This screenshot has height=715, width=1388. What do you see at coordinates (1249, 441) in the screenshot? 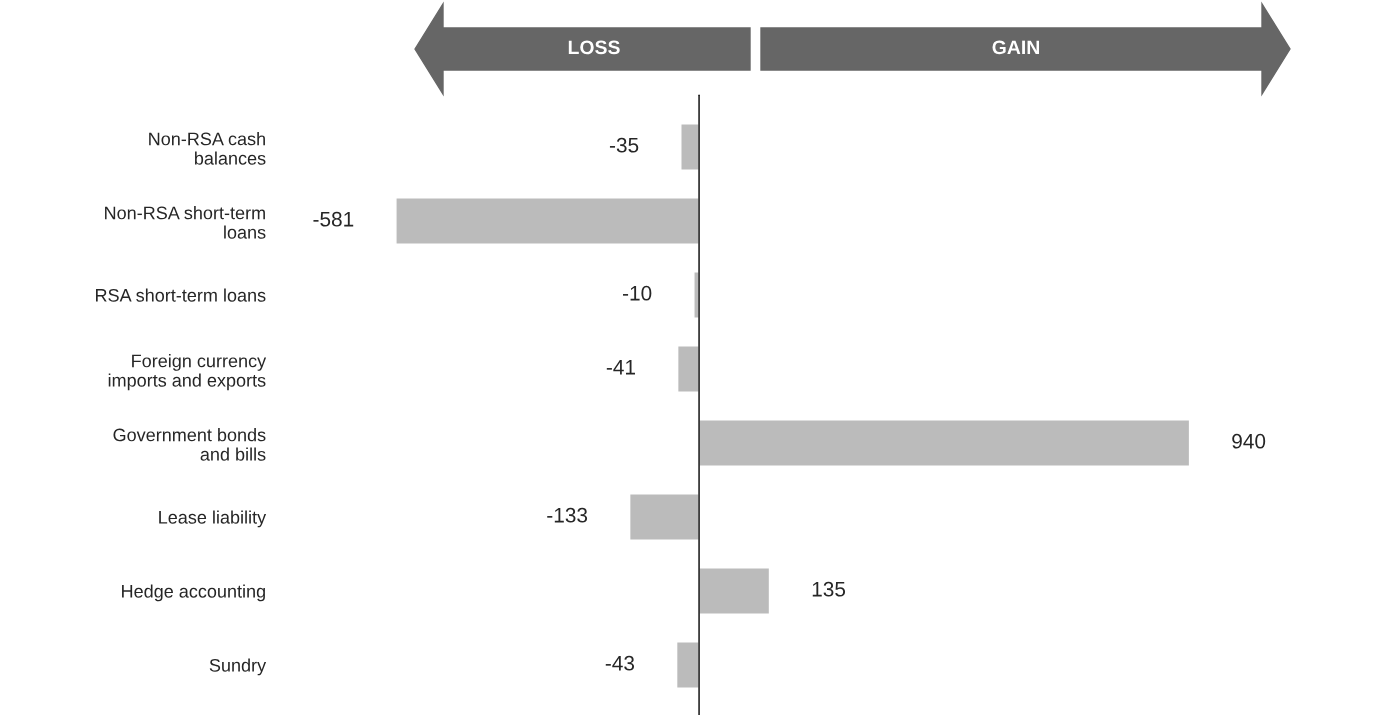
I see `data-label: 940` at bounding box center [1249, 441].